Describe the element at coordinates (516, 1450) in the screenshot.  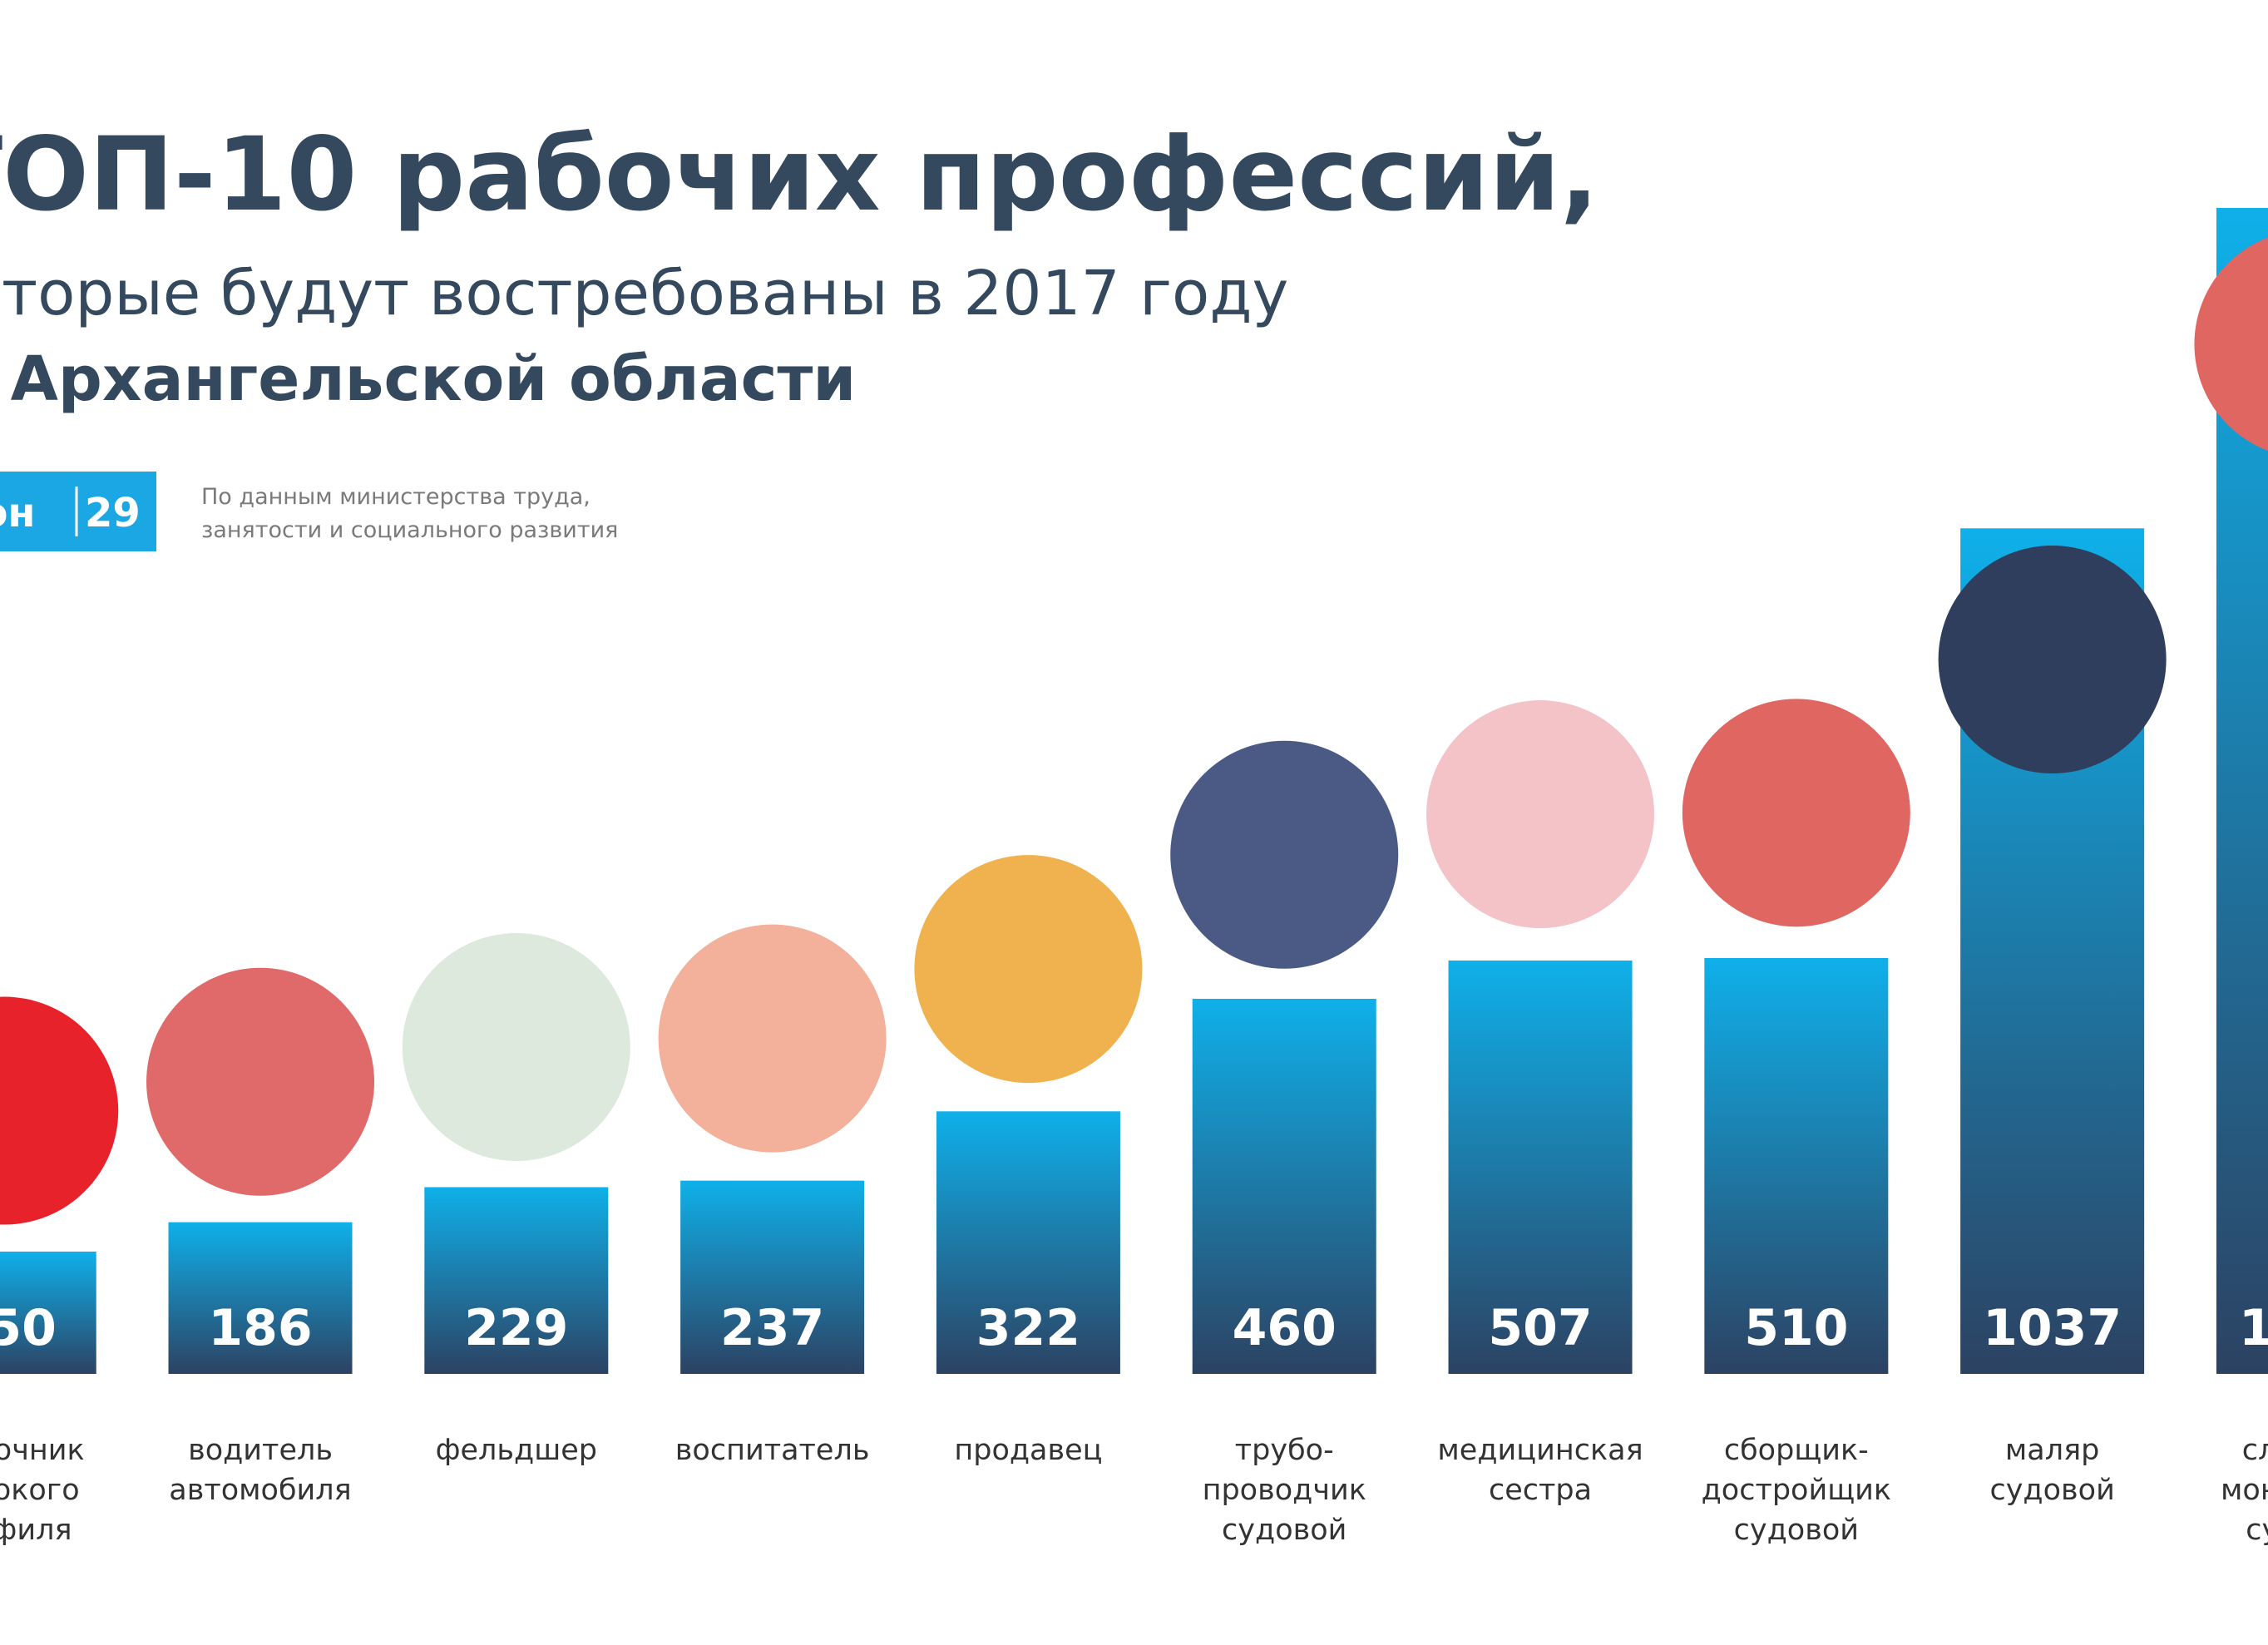
I see `x-tick-label: фельдшер` at that location.